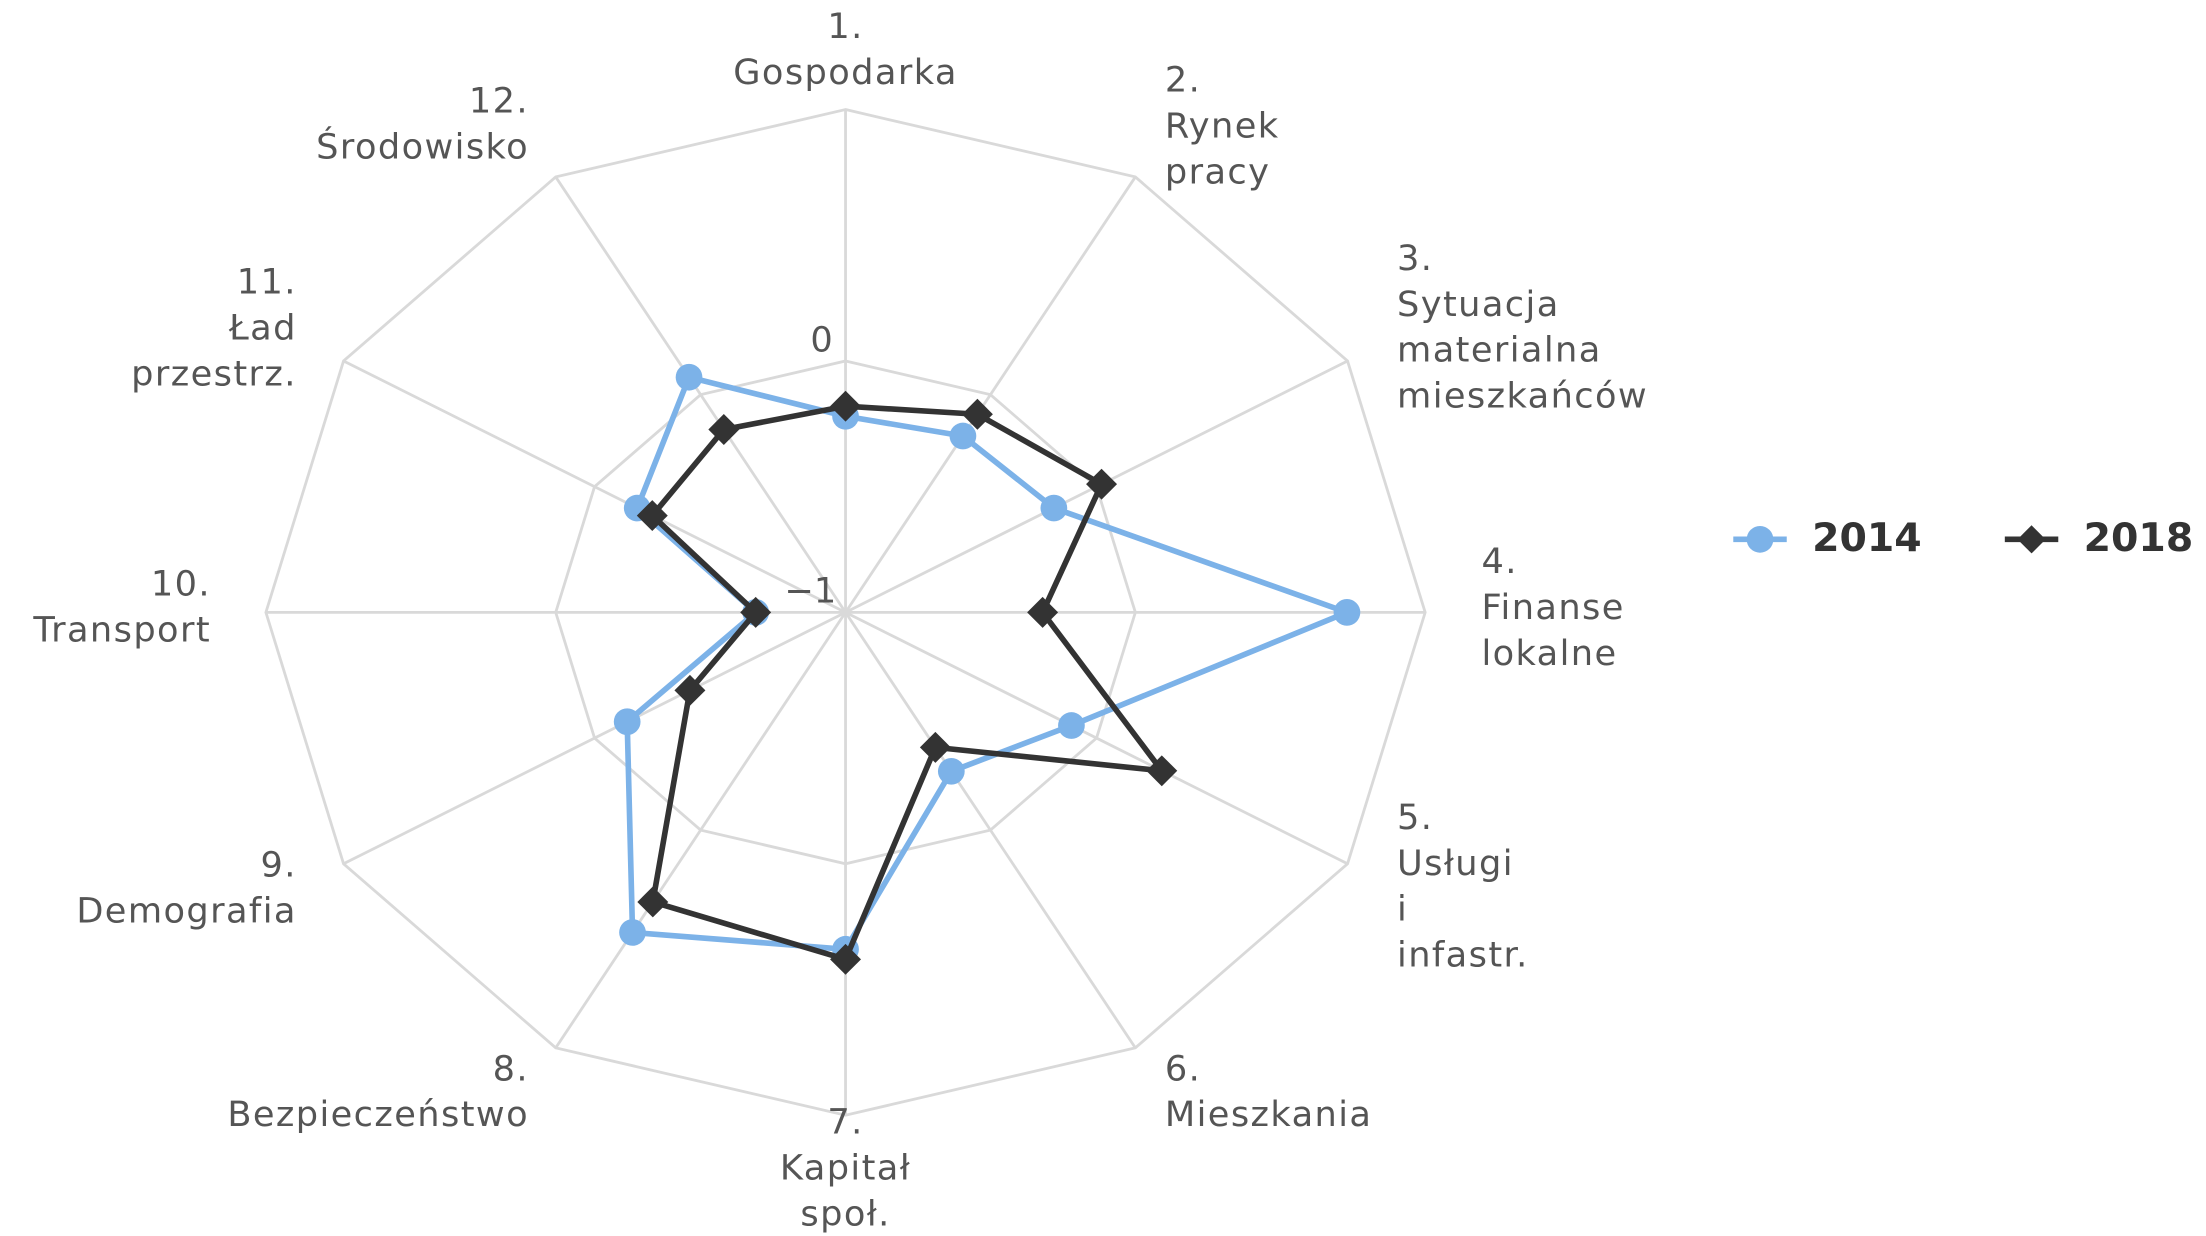 The image size is (2206, 1236). I want to click on category-label: Sytuacja, so click(1478, 304).